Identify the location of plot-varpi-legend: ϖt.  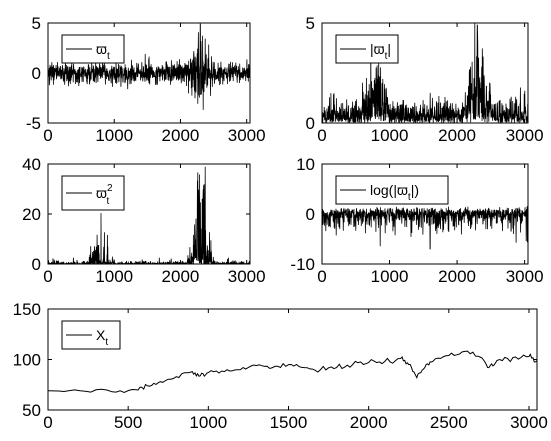
(93, 49).